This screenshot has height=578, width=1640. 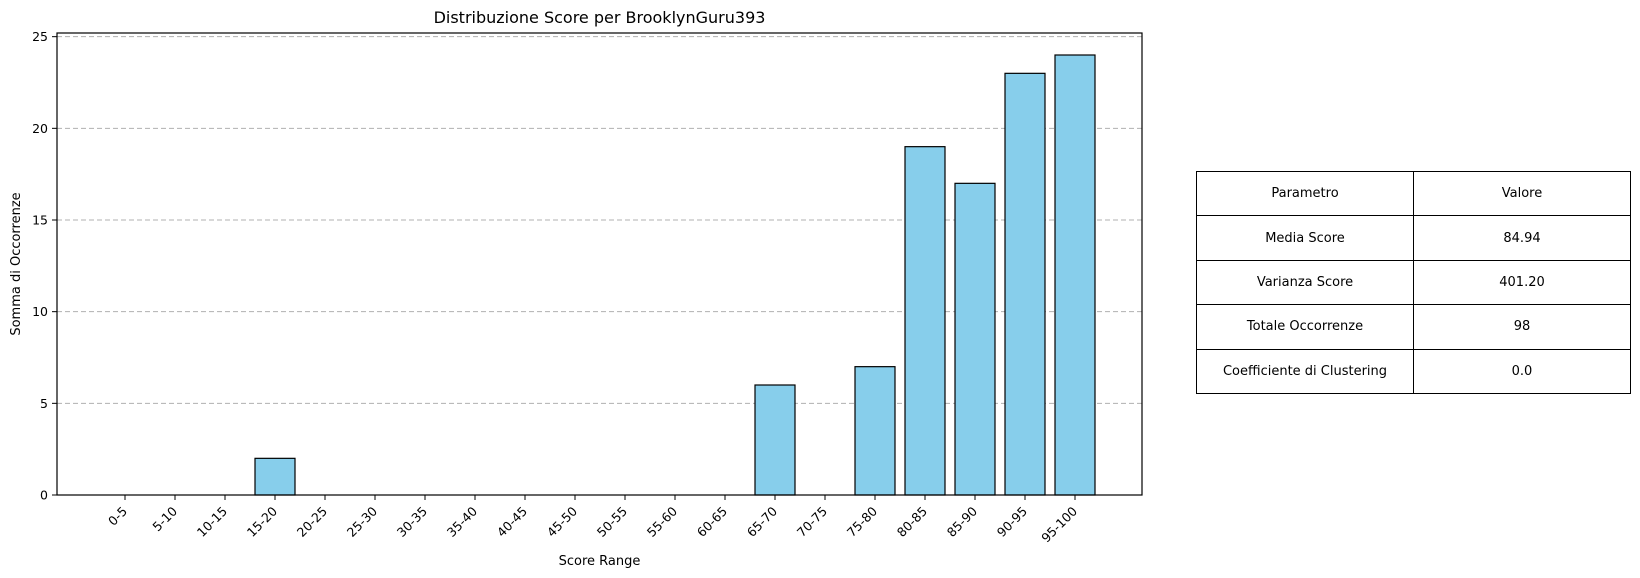 What do you see at coordinates (1522, 371) in the screenshot?
I see `value-cell: 0.0` at bounding box center [1522, 371].